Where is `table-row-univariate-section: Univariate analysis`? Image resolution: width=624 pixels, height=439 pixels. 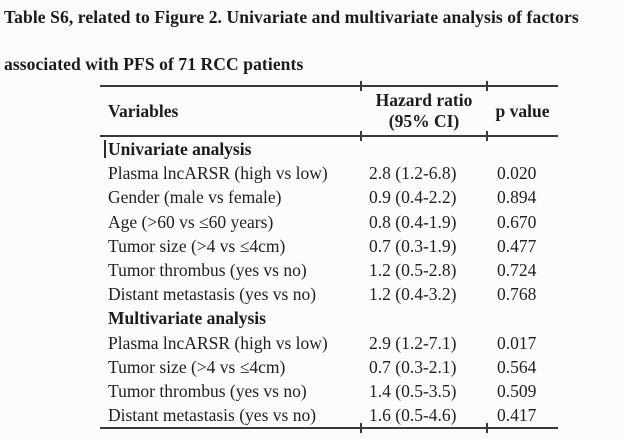 table-row-univariate-section: Univariate analysis is located at coordinates (329, 149).